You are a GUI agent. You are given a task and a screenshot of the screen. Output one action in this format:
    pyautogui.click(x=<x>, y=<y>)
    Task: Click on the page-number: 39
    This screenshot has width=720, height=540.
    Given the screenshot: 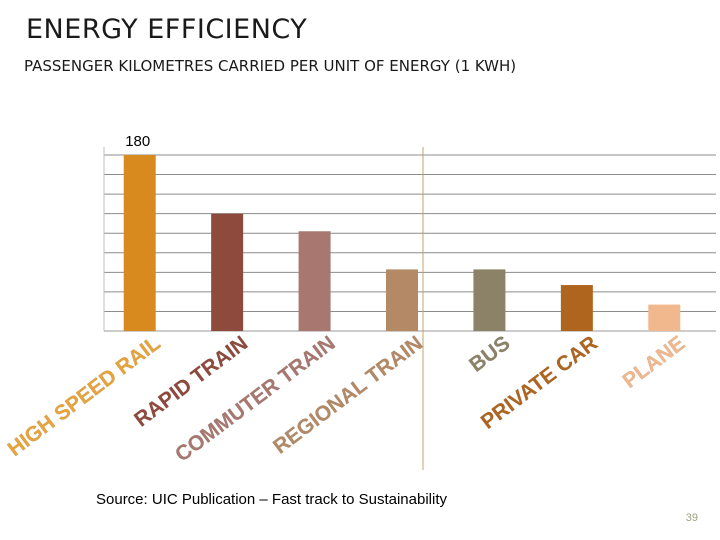 What is the action you would take?
    pyautogui.click(x=691, y=518)
    